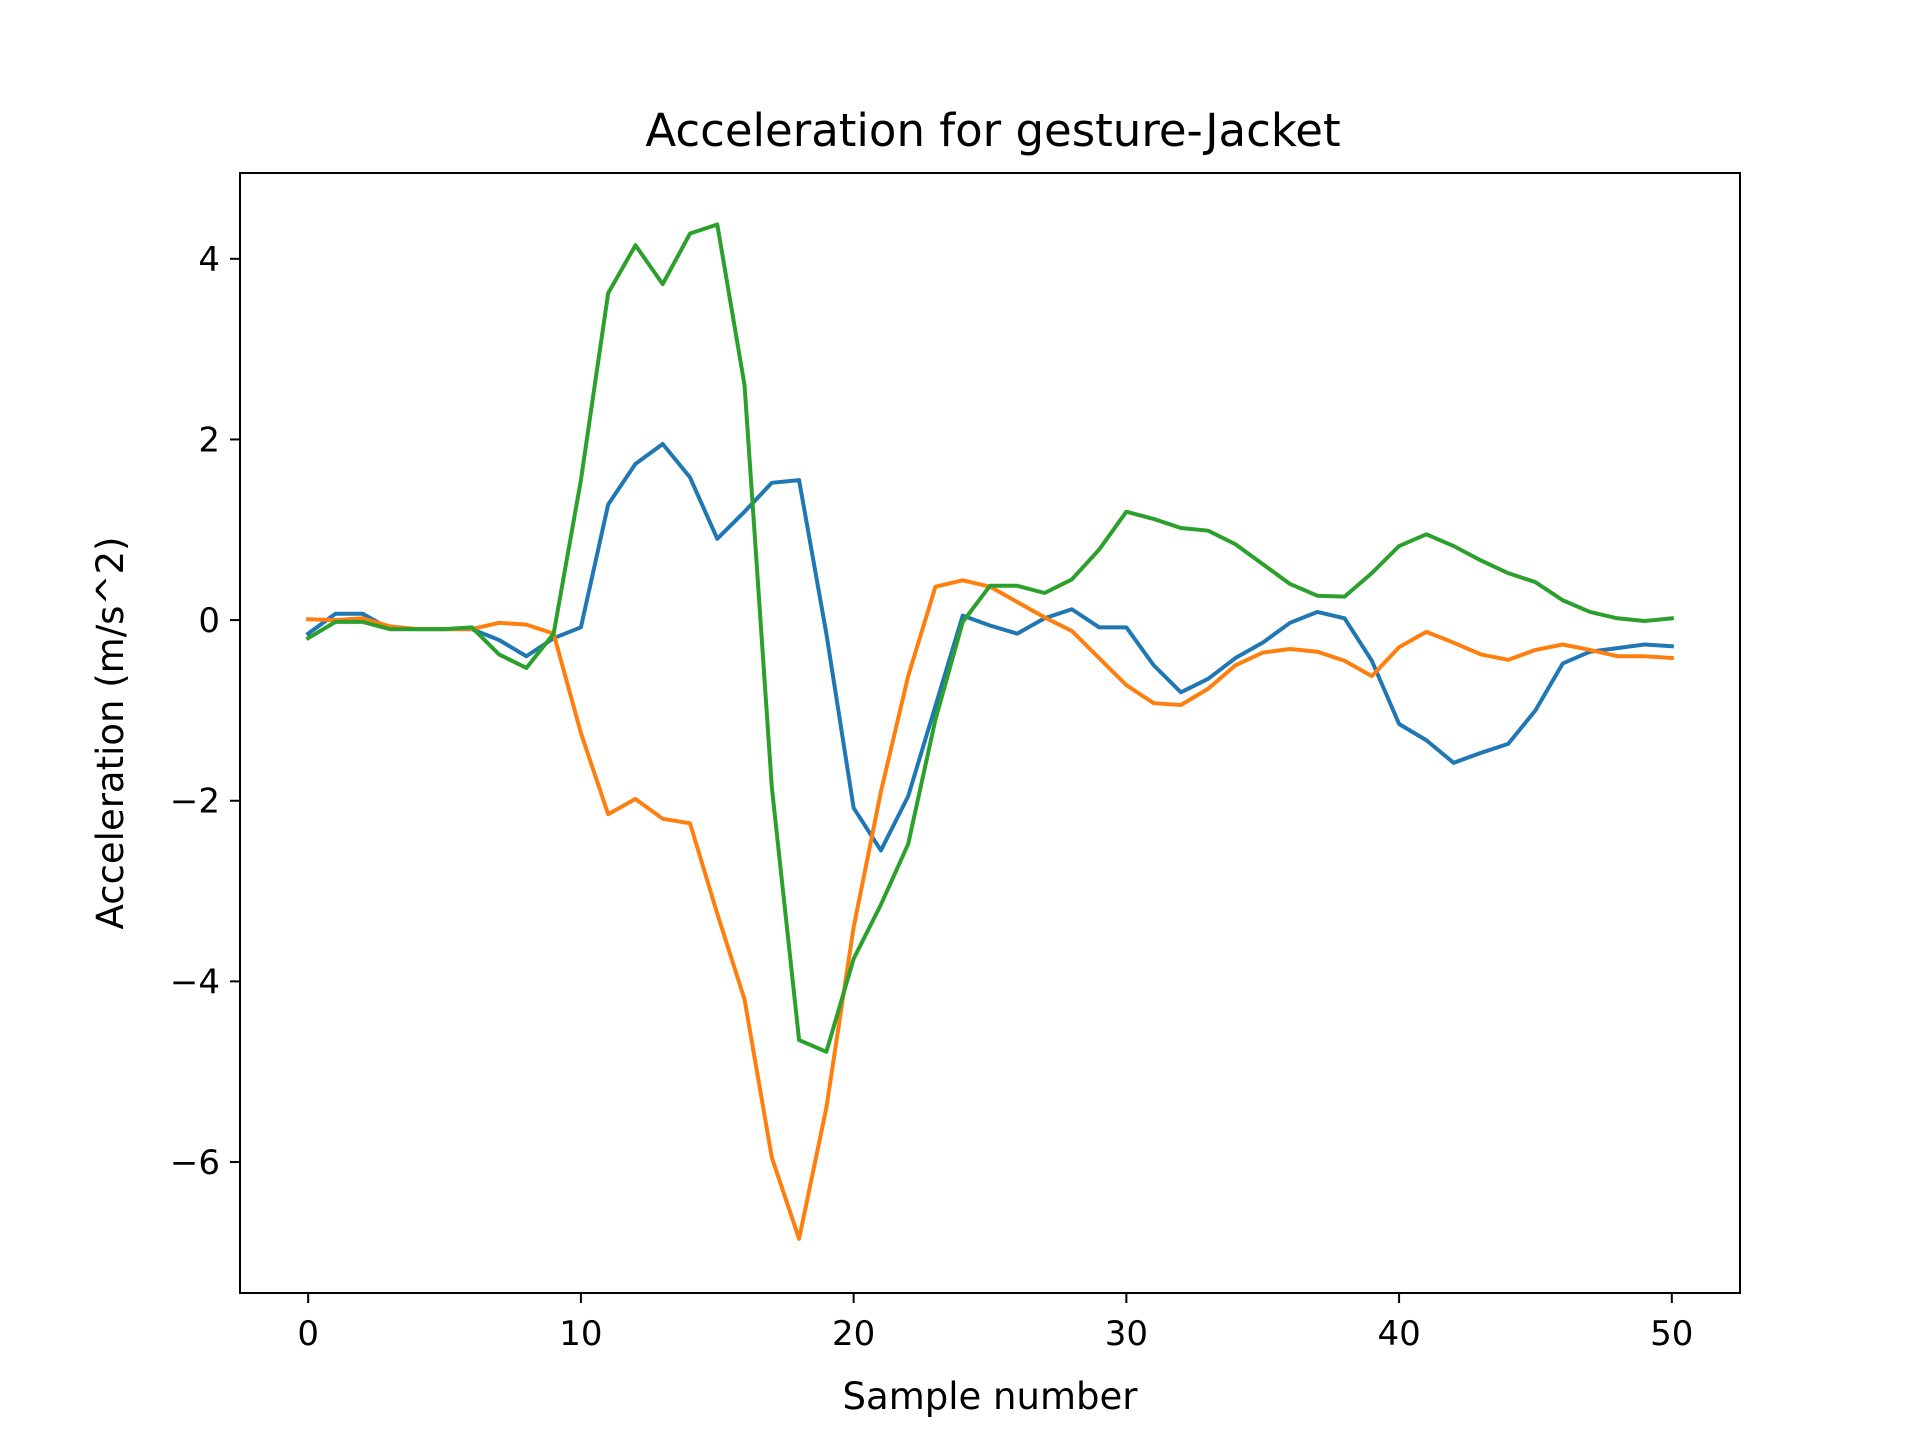 The height and width of the screenshot is (1440, 1920). I want to click on y-tick-label: −2, so click(195, 802).